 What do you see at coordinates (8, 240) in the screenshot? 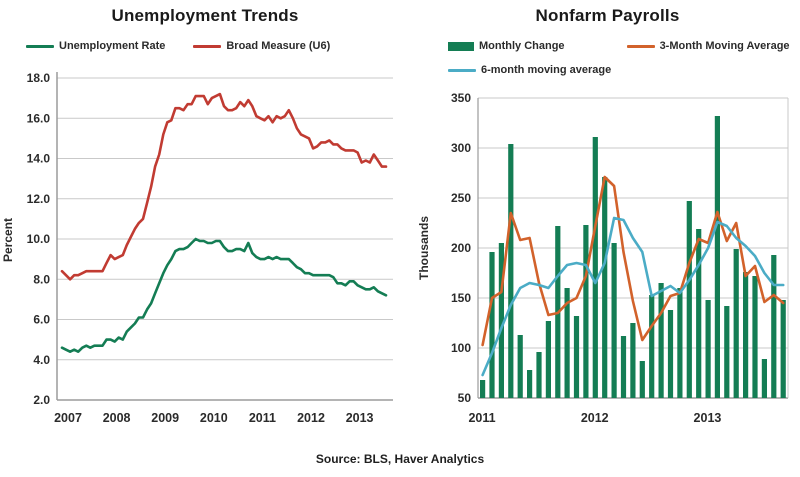
I see `y-axis-title: Percent` at bounding box center [8, 240].